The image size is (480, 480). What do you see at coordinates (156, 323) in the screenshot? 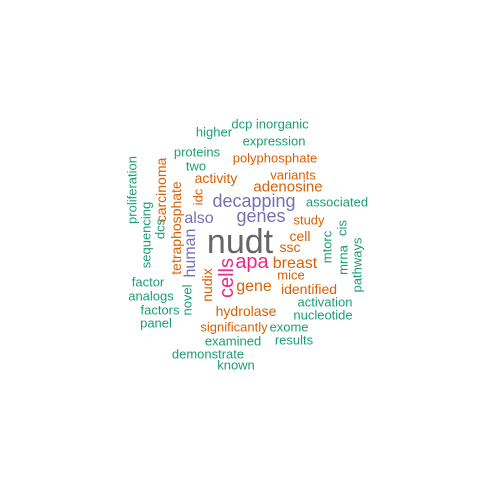
I see `word-panel: panel` at bounding box center [156, 323].